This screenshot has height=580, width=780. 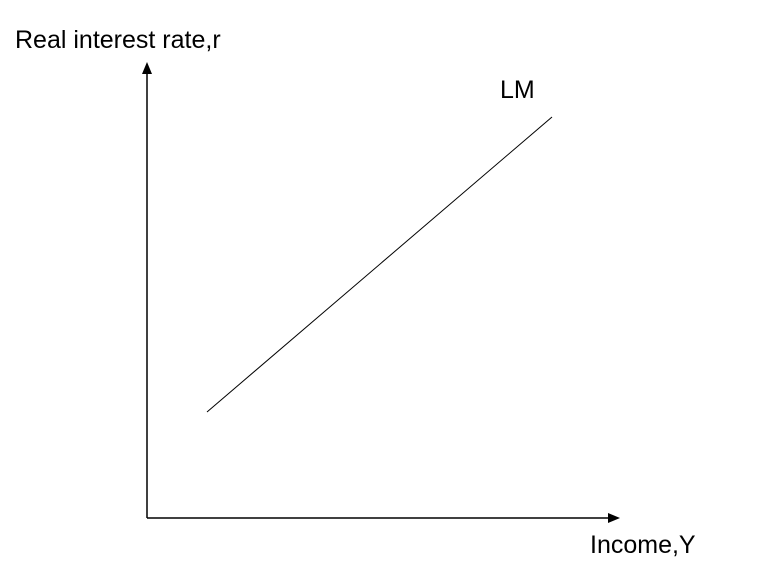 I want to click on x-axis-arrowhead, so click(x=614, y=518).